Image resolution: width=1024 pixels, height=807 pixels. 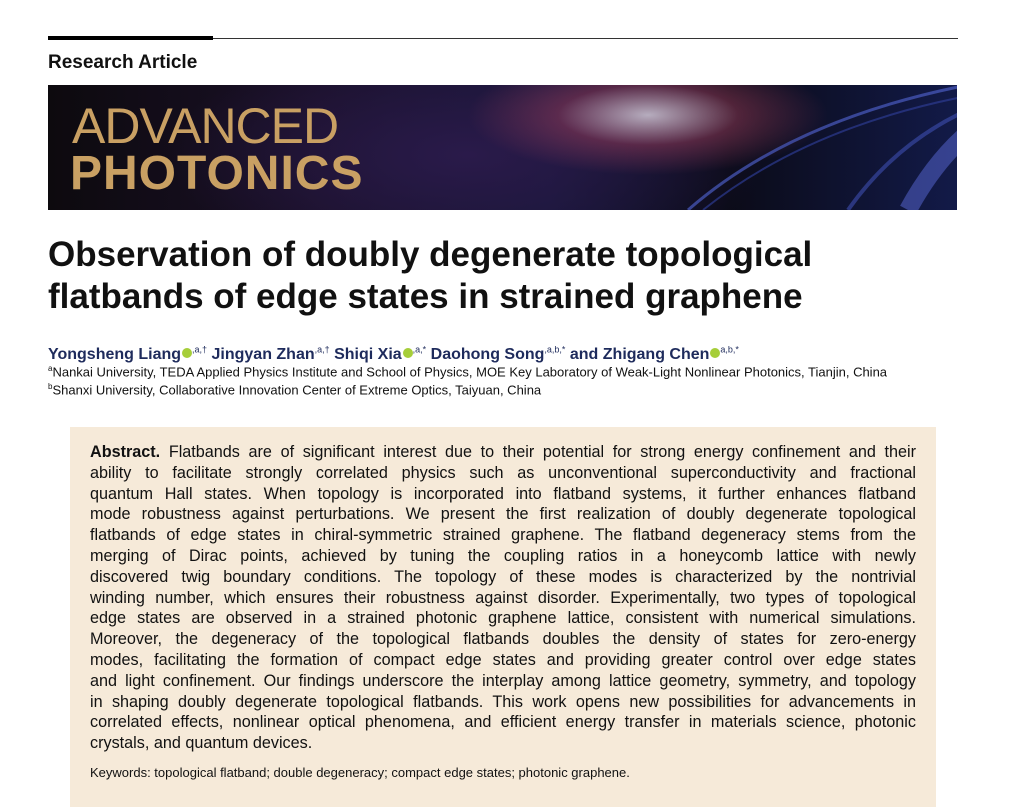 I want to click on affiliation-mark: a, so click(x=50, y=368).